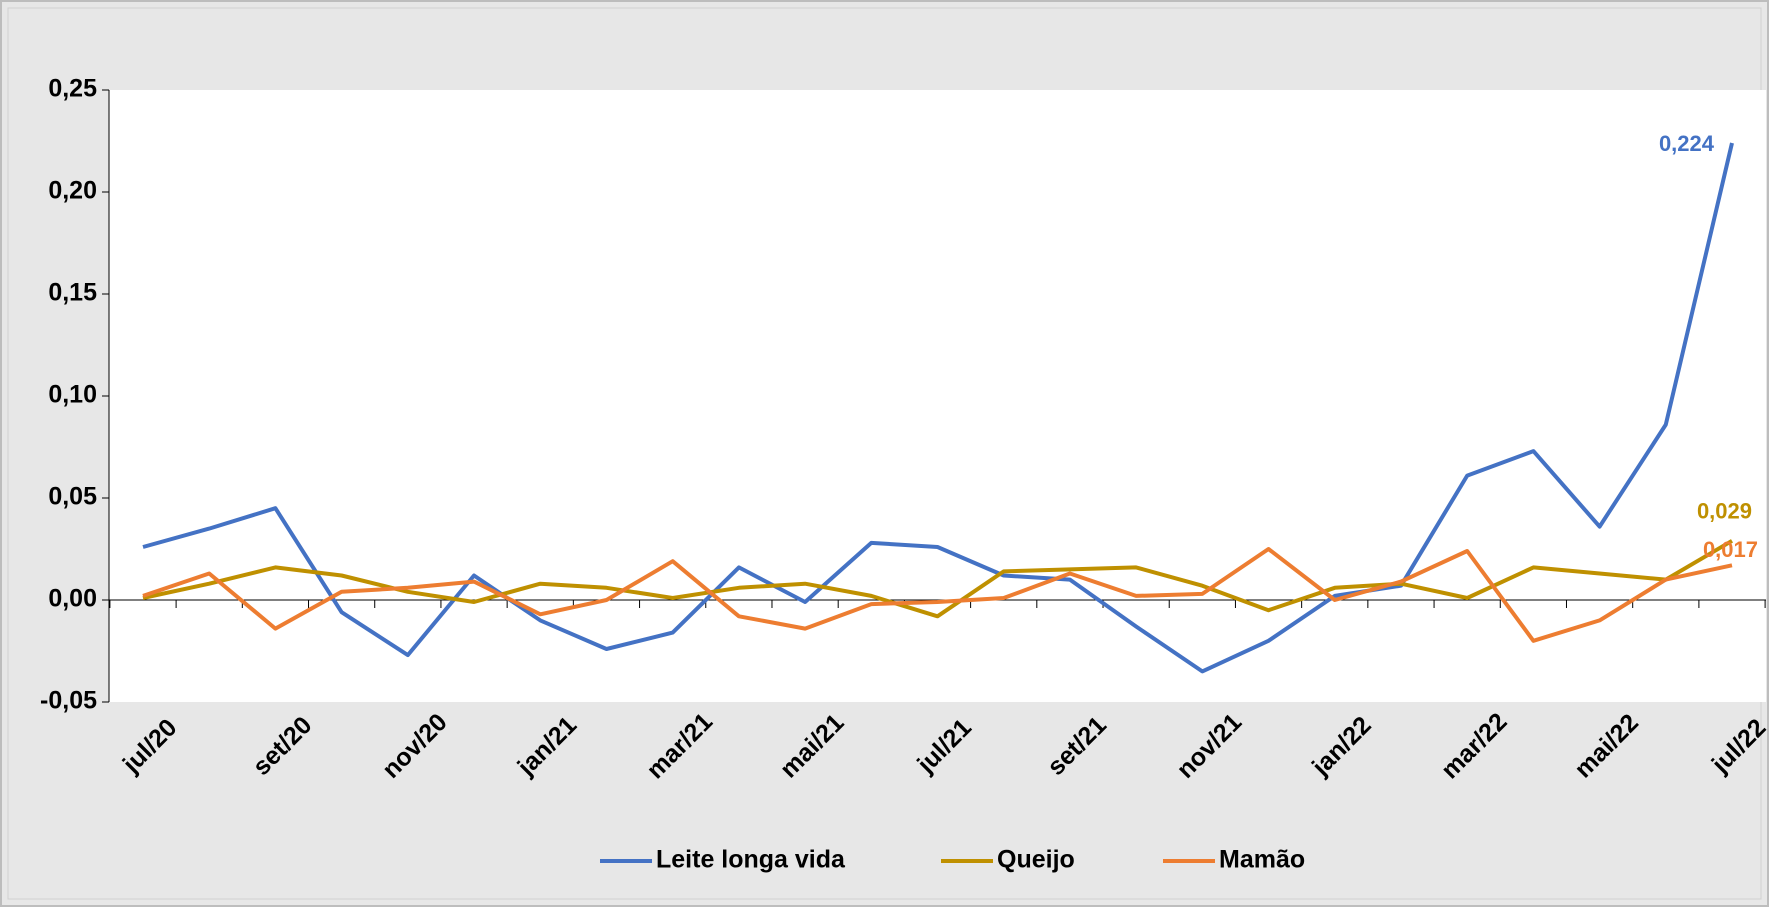 This screenshot has height=907, width=1769. I want to click on legend-label: Mamão, so click(1262, 860).